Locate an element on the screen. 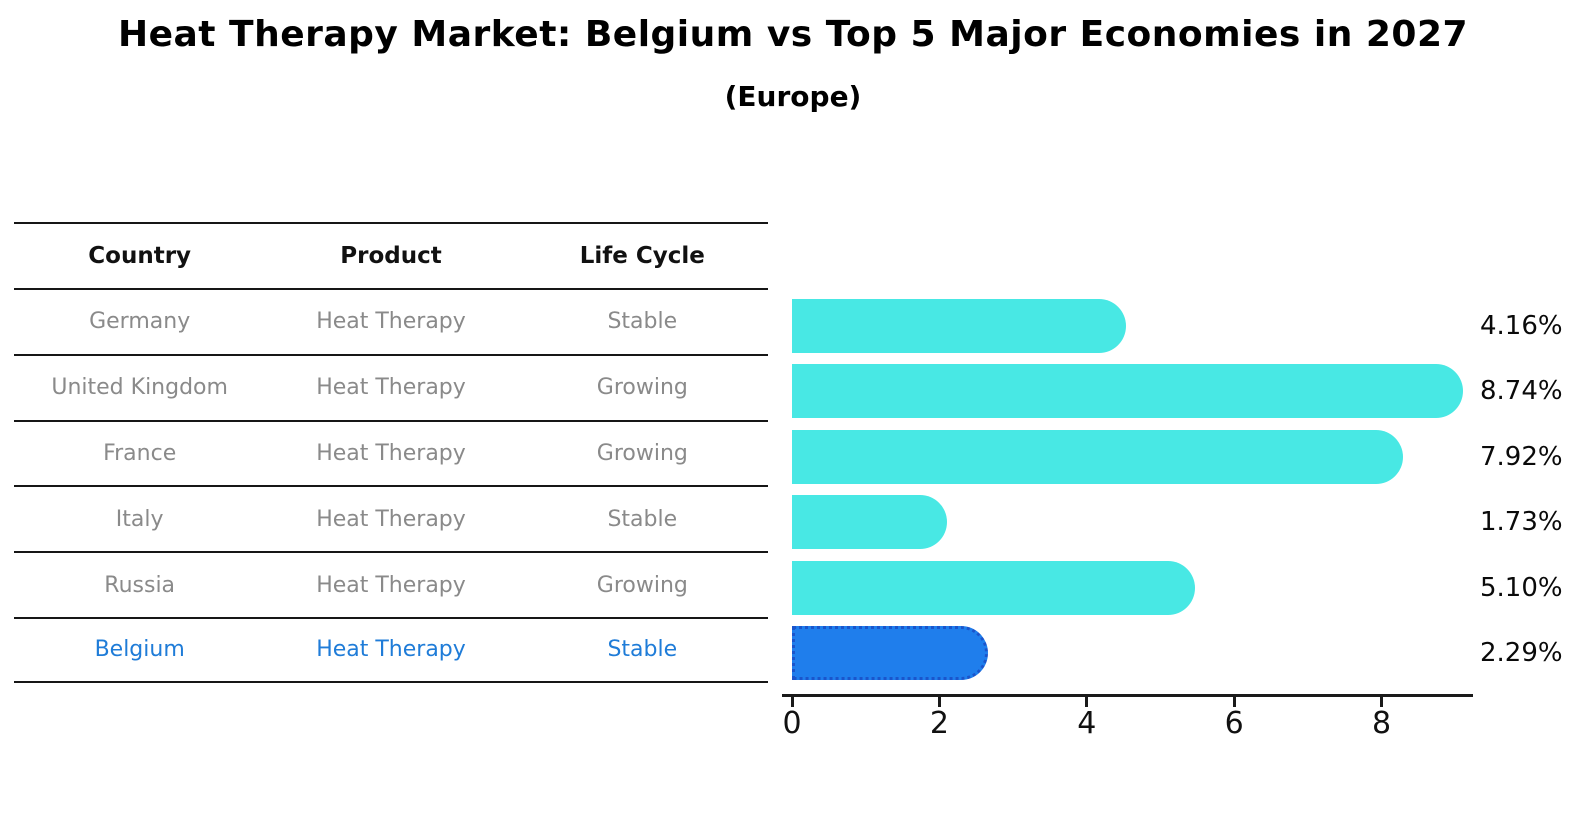 Image resolution: width=1586 pixels, height=823 pixels. cell-country: France is located at coordinates (140, 453).